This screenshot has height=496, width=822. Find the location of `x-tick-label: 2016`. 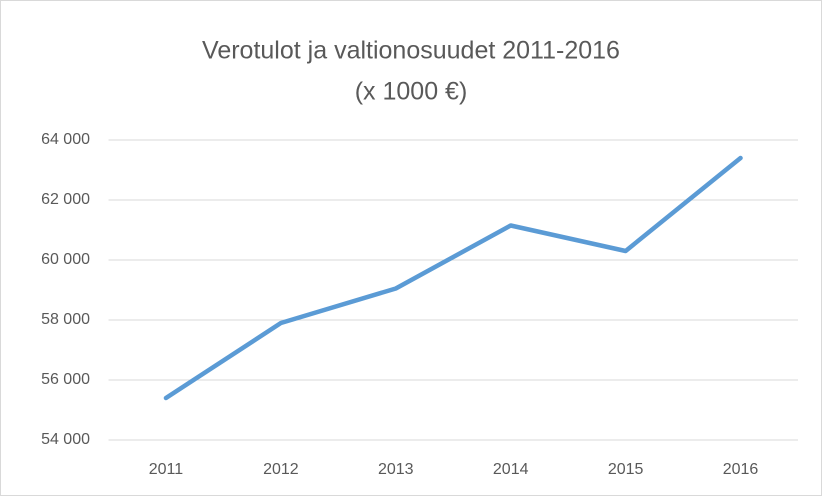

x-tick-label: 2016 is located at coordinates (741, 469).